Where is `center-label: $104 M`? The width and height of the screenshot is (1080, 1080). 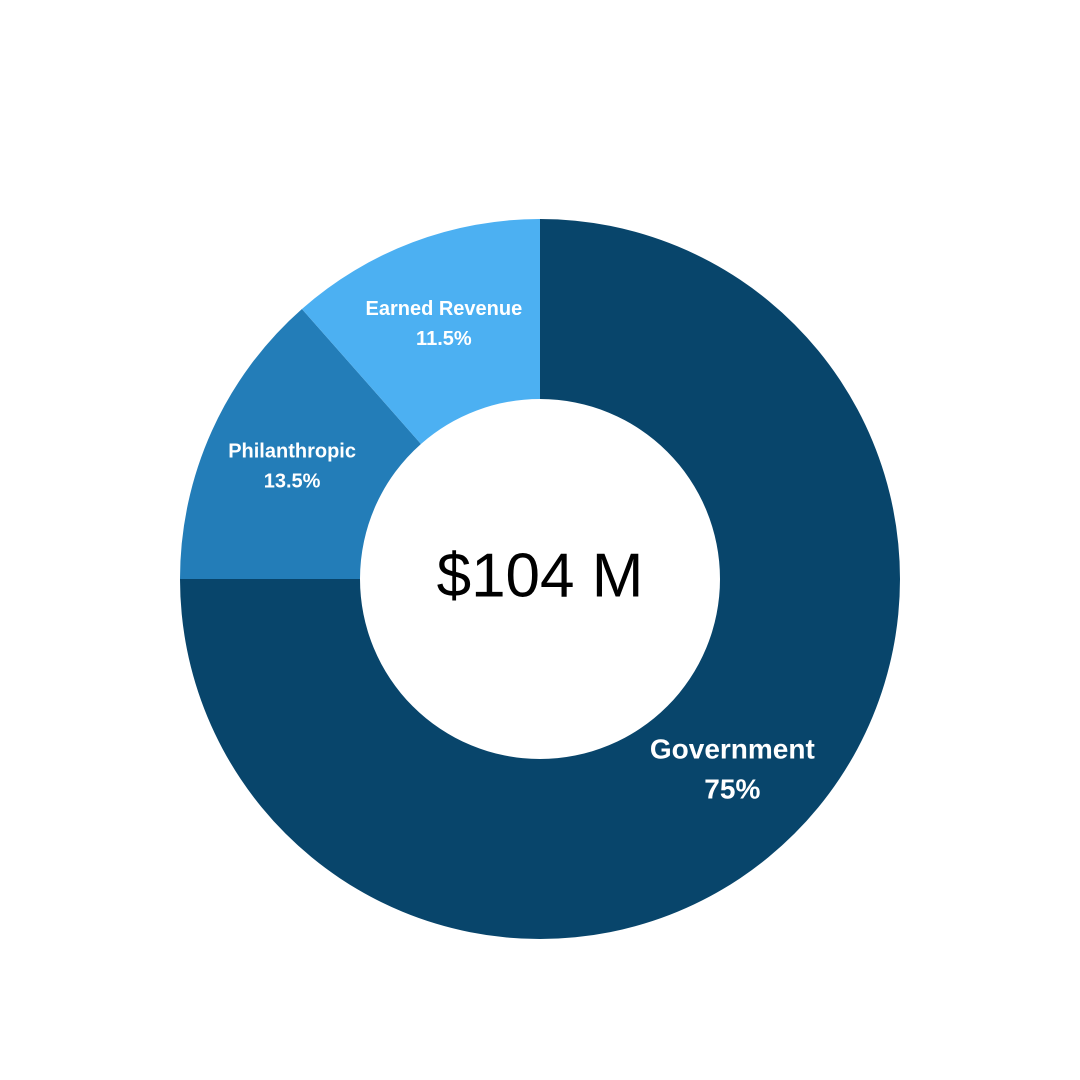 center-label: $104 M is located at coordinates (540, 575).